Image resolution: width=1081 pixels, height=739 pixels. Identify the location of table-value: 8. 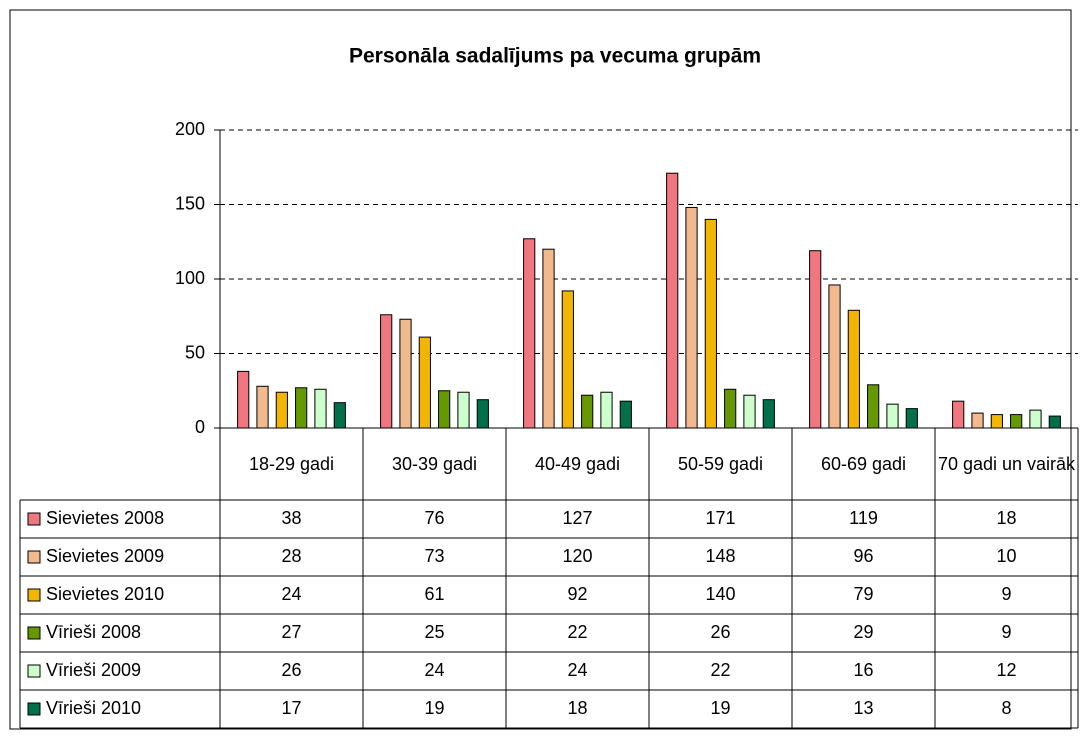
(1006, 708).